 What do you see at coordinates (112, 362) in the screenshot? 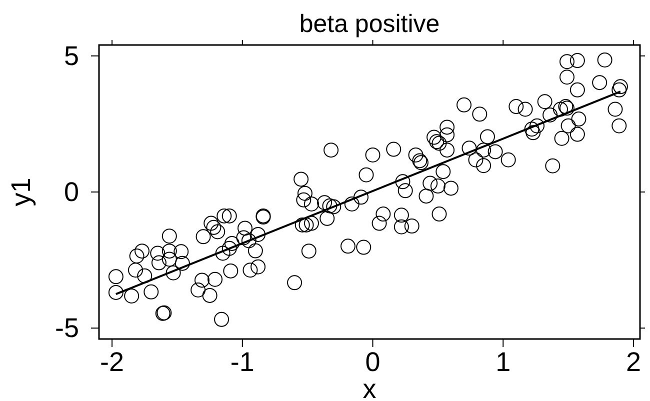
I see `x-tick-label: -2` at bounding box center [112, 362].